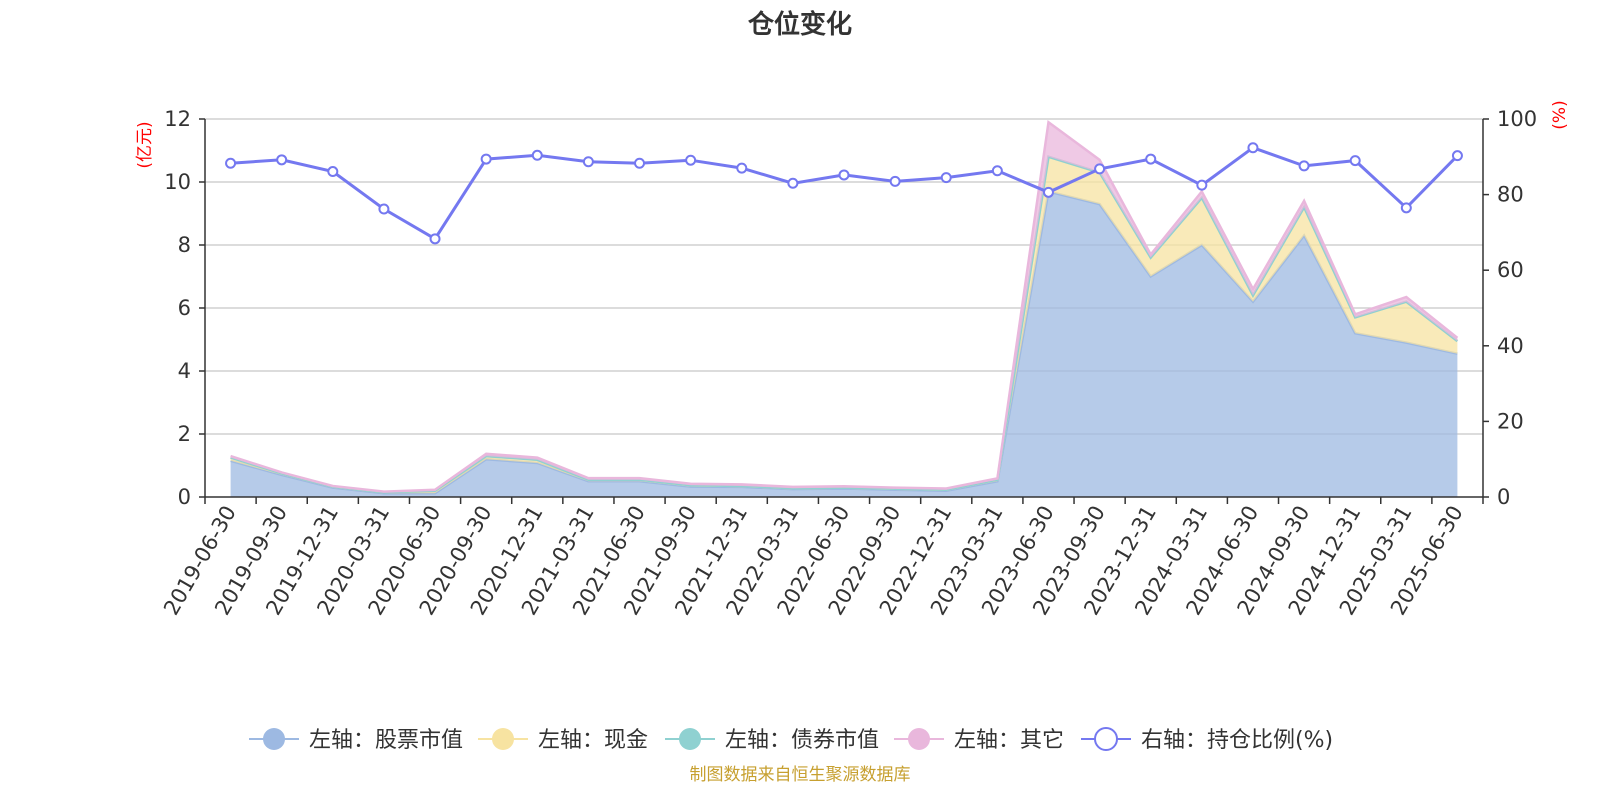  Describe the element at coordinates (145, 144) in the screenshot. I see `left-axis-unit: (亿元)` at that location.